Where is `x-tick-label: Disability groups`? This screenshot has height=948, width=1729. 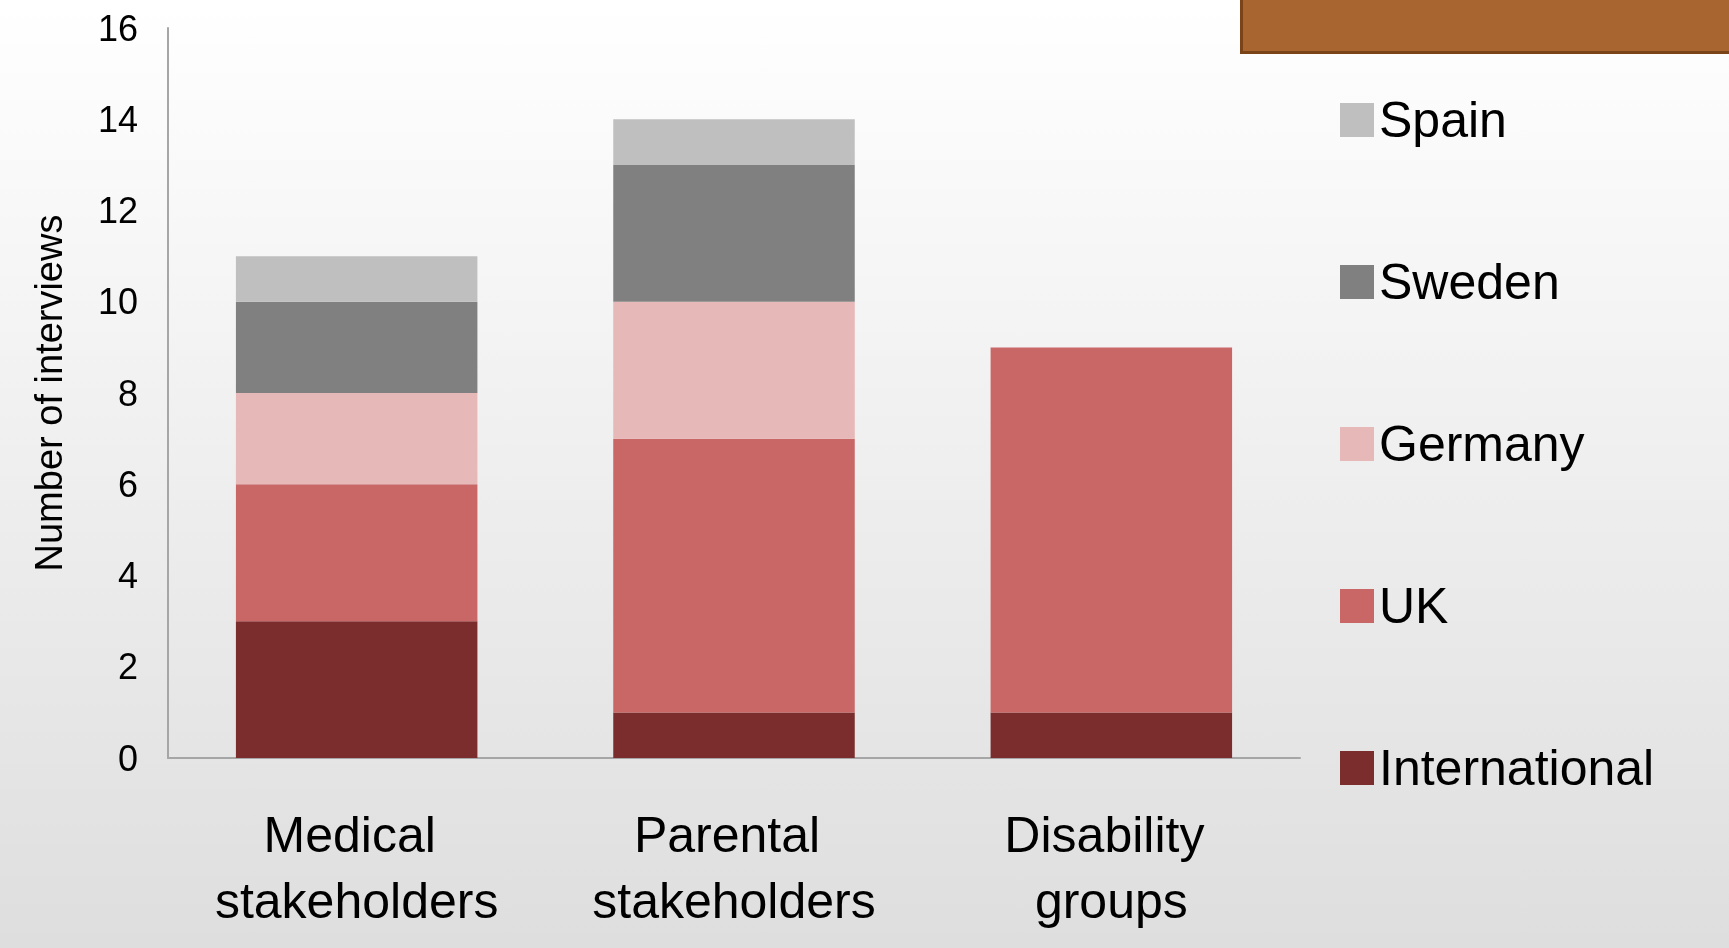 x-tick-label: Disability groups is located at coordinates (1111, 868).